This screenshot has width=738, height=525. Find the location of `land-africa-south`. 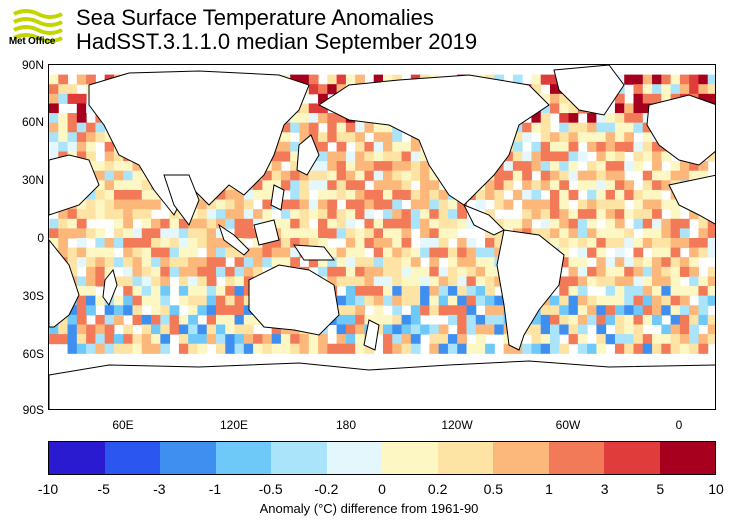

land-africa-south is located at coordinates (64, 283).